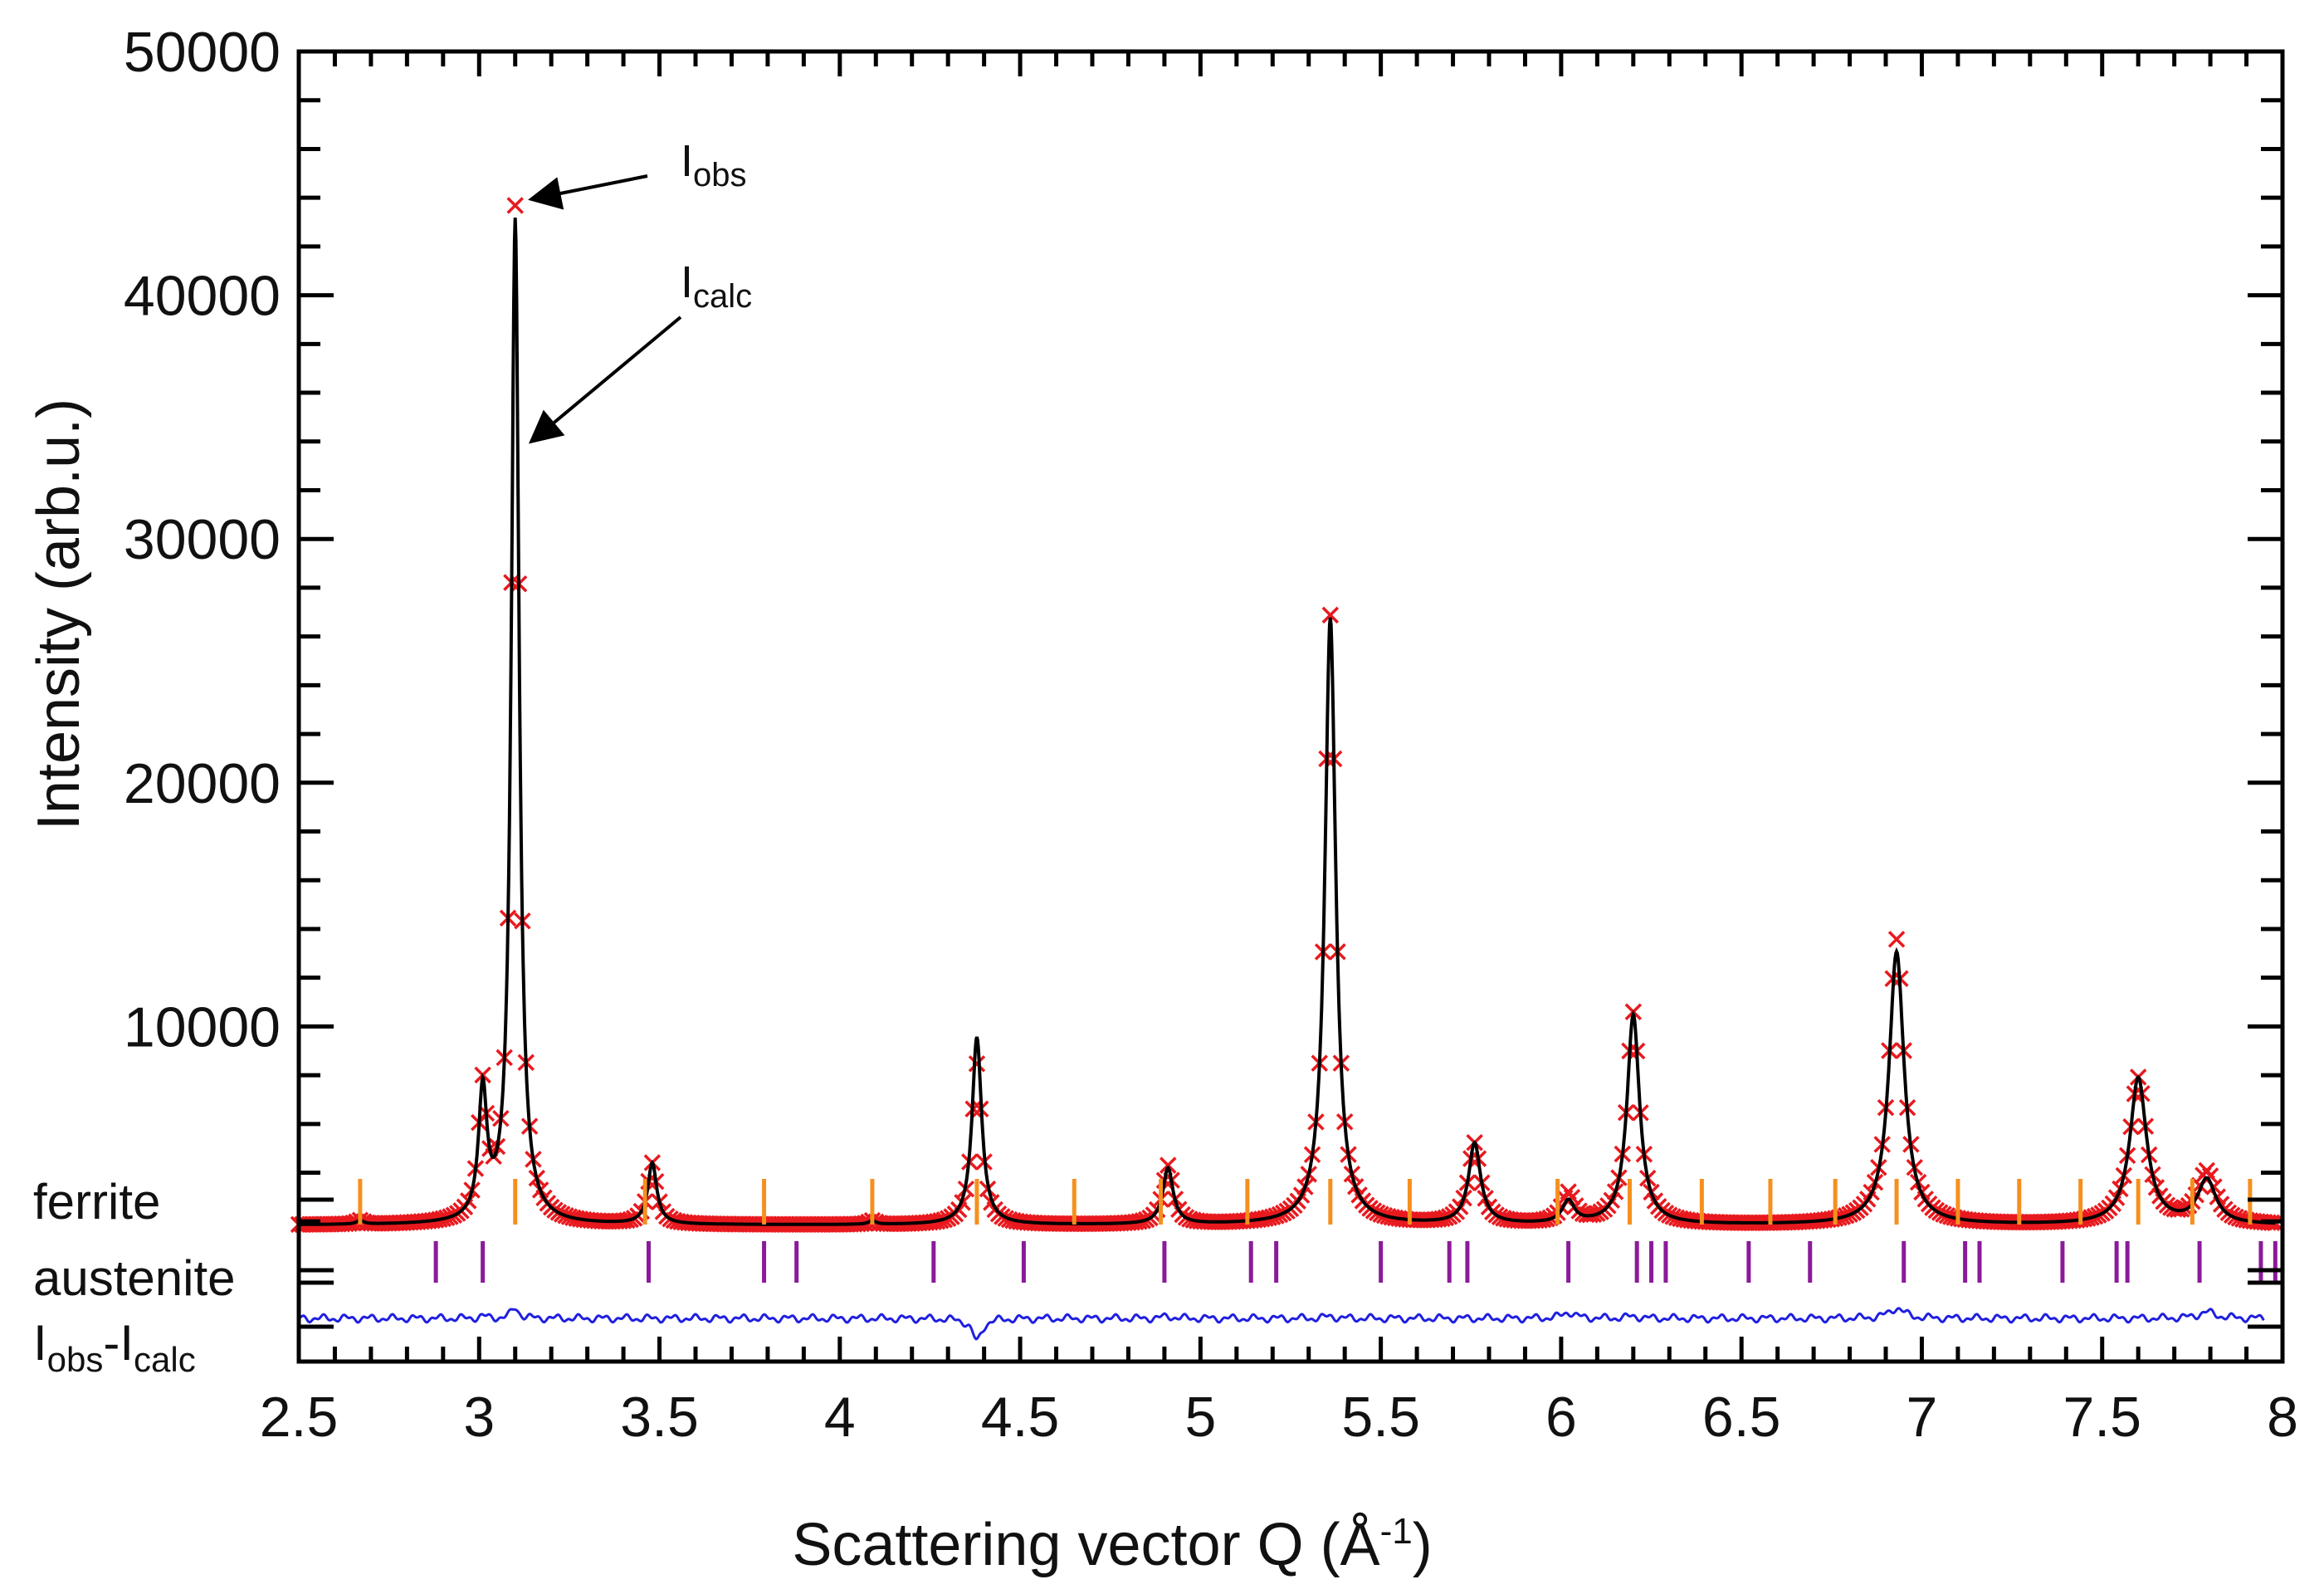  I want to click on x-tick-label: 5, so click(1200, 1417).